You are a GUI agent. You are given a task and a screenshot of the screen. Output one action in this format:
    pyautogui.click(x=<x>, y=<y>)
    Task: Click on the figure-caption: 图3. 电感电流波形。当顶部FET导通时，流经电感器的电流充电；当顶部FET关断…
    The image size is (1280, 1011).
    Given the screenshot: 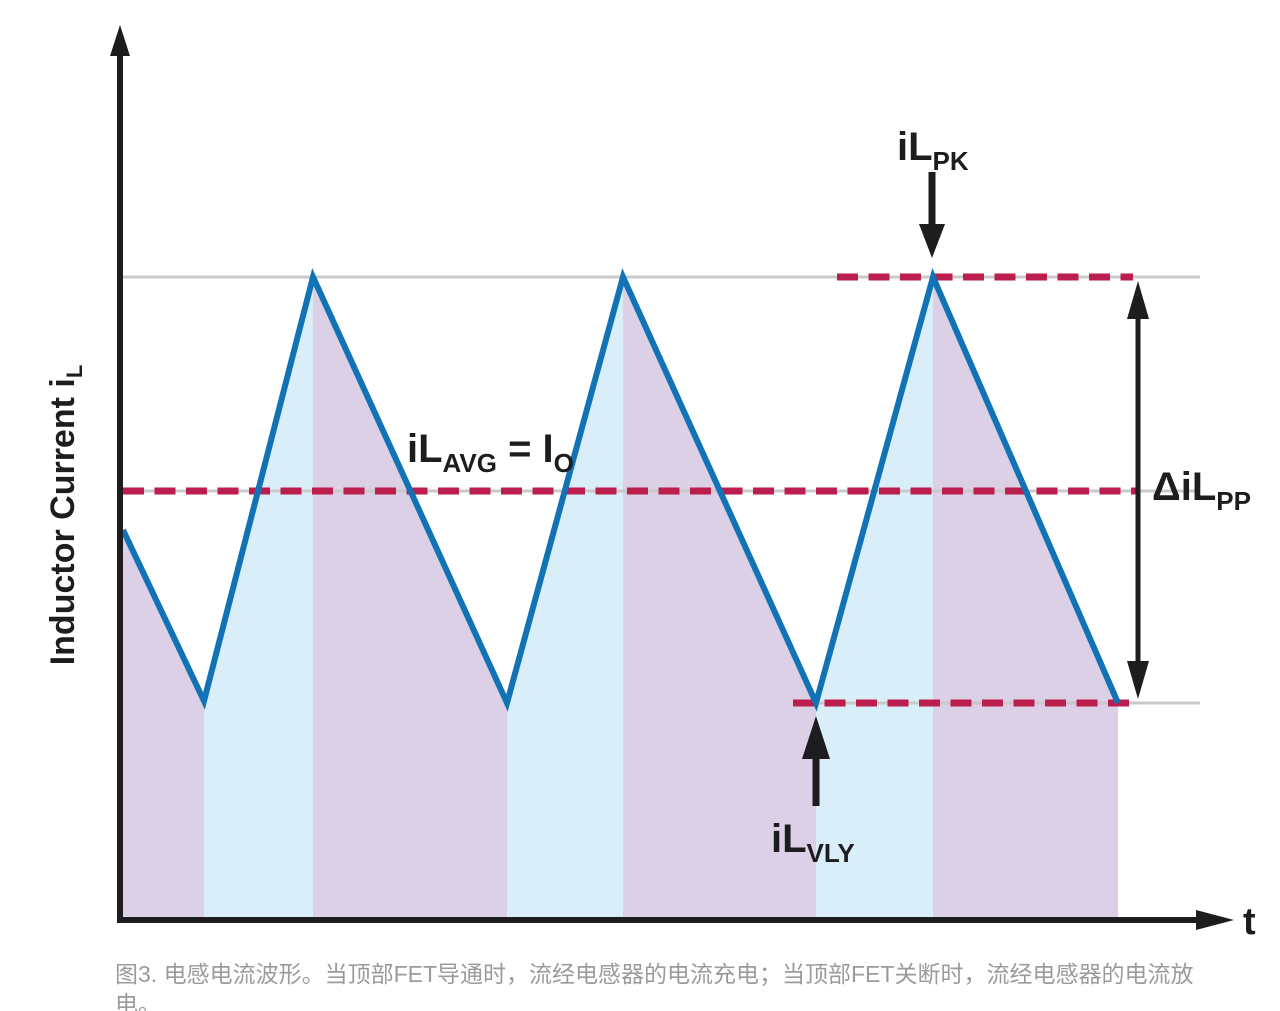 What is the action you would take?
    pyautogui.click(x=654, y=986)
    